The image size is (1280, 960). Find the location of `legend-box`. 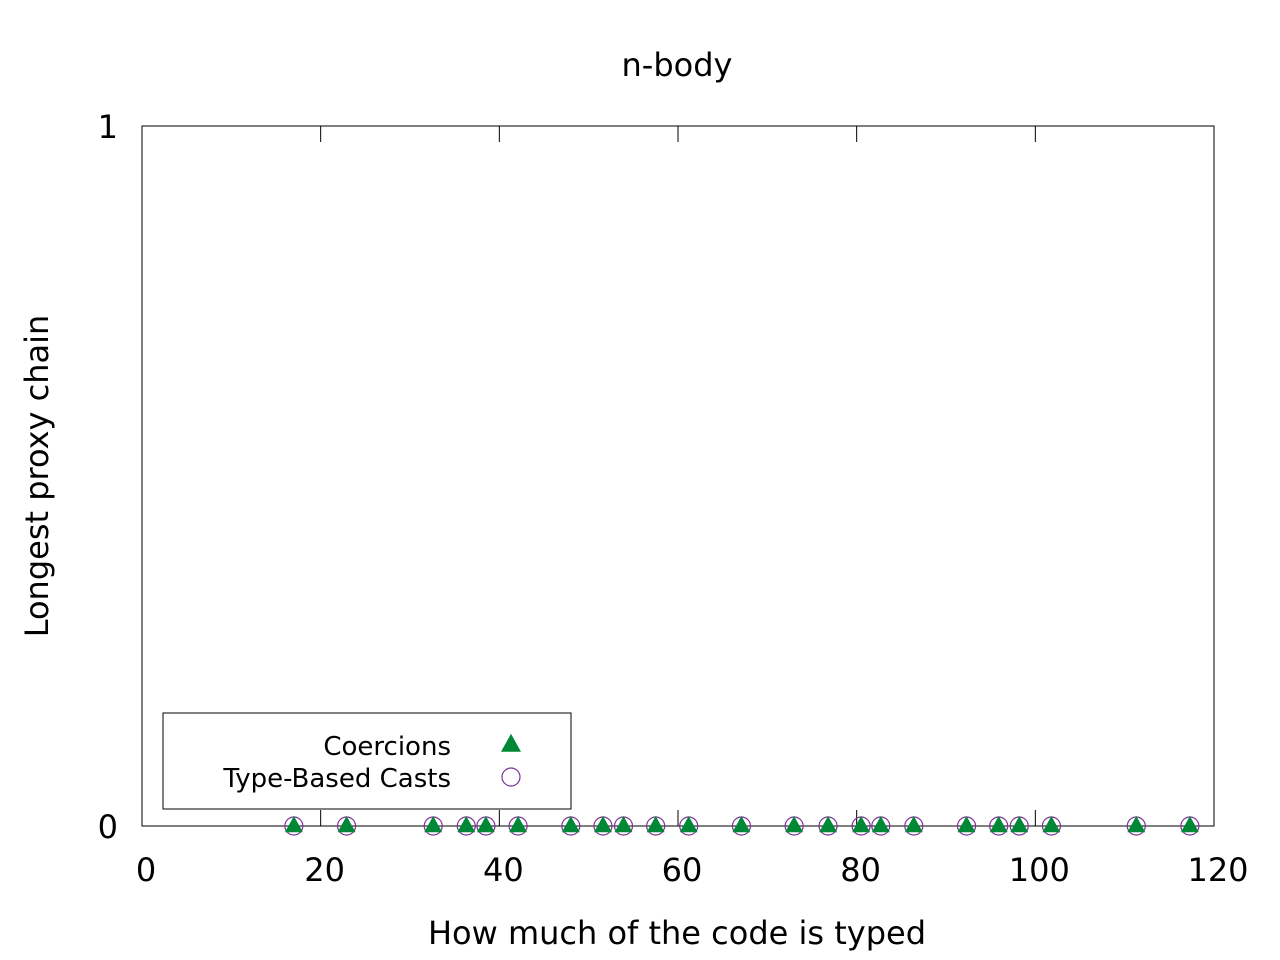

legend-box is located at coordinates (367, 761).